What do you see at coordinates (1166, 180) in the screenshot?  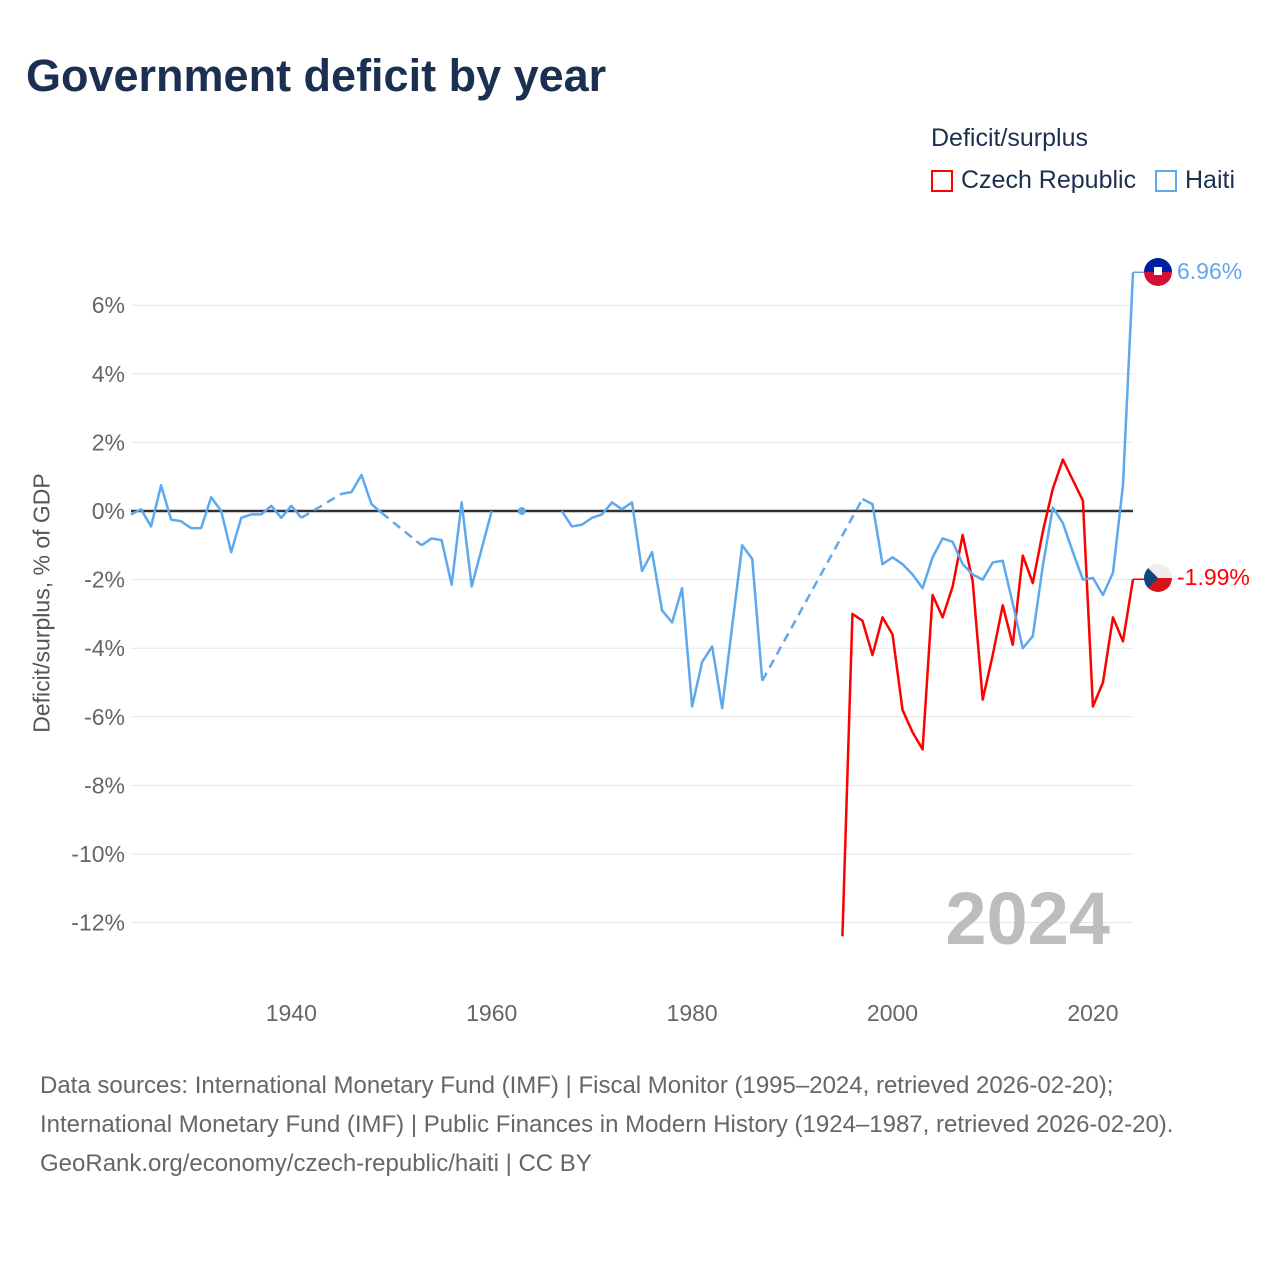 I see `legend-swatch-haiti` at bounding box center [1166, 180].